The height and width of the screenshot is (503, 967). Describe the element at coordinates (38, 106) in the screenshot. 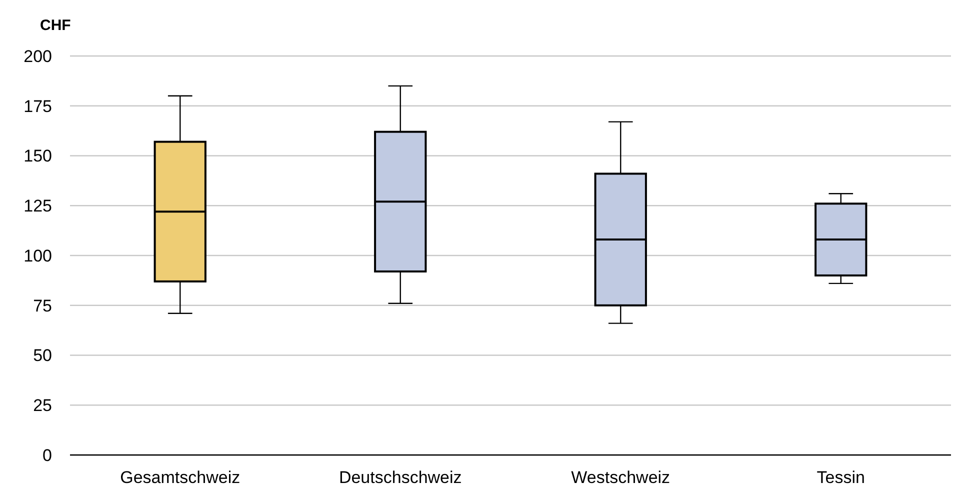

I see `y-tick-label: 175` at that location.